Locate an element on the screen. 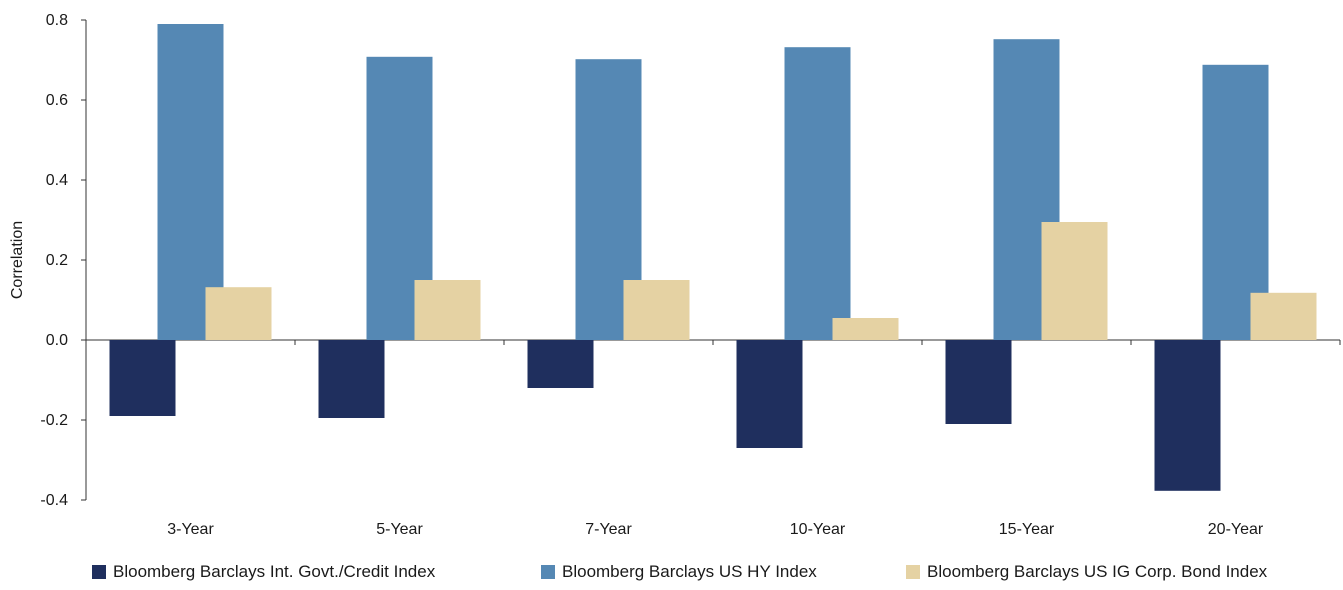  x-tick-label: 15-Year is located at coordinates (1027, 529).